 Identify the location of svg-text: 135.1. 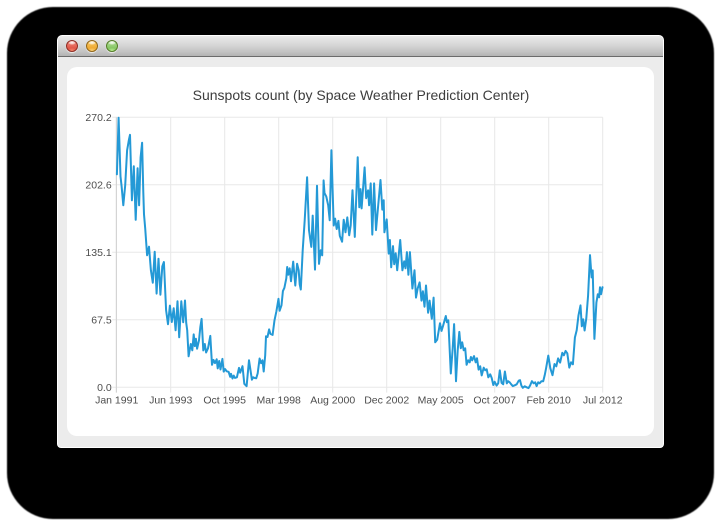
(99, 253).